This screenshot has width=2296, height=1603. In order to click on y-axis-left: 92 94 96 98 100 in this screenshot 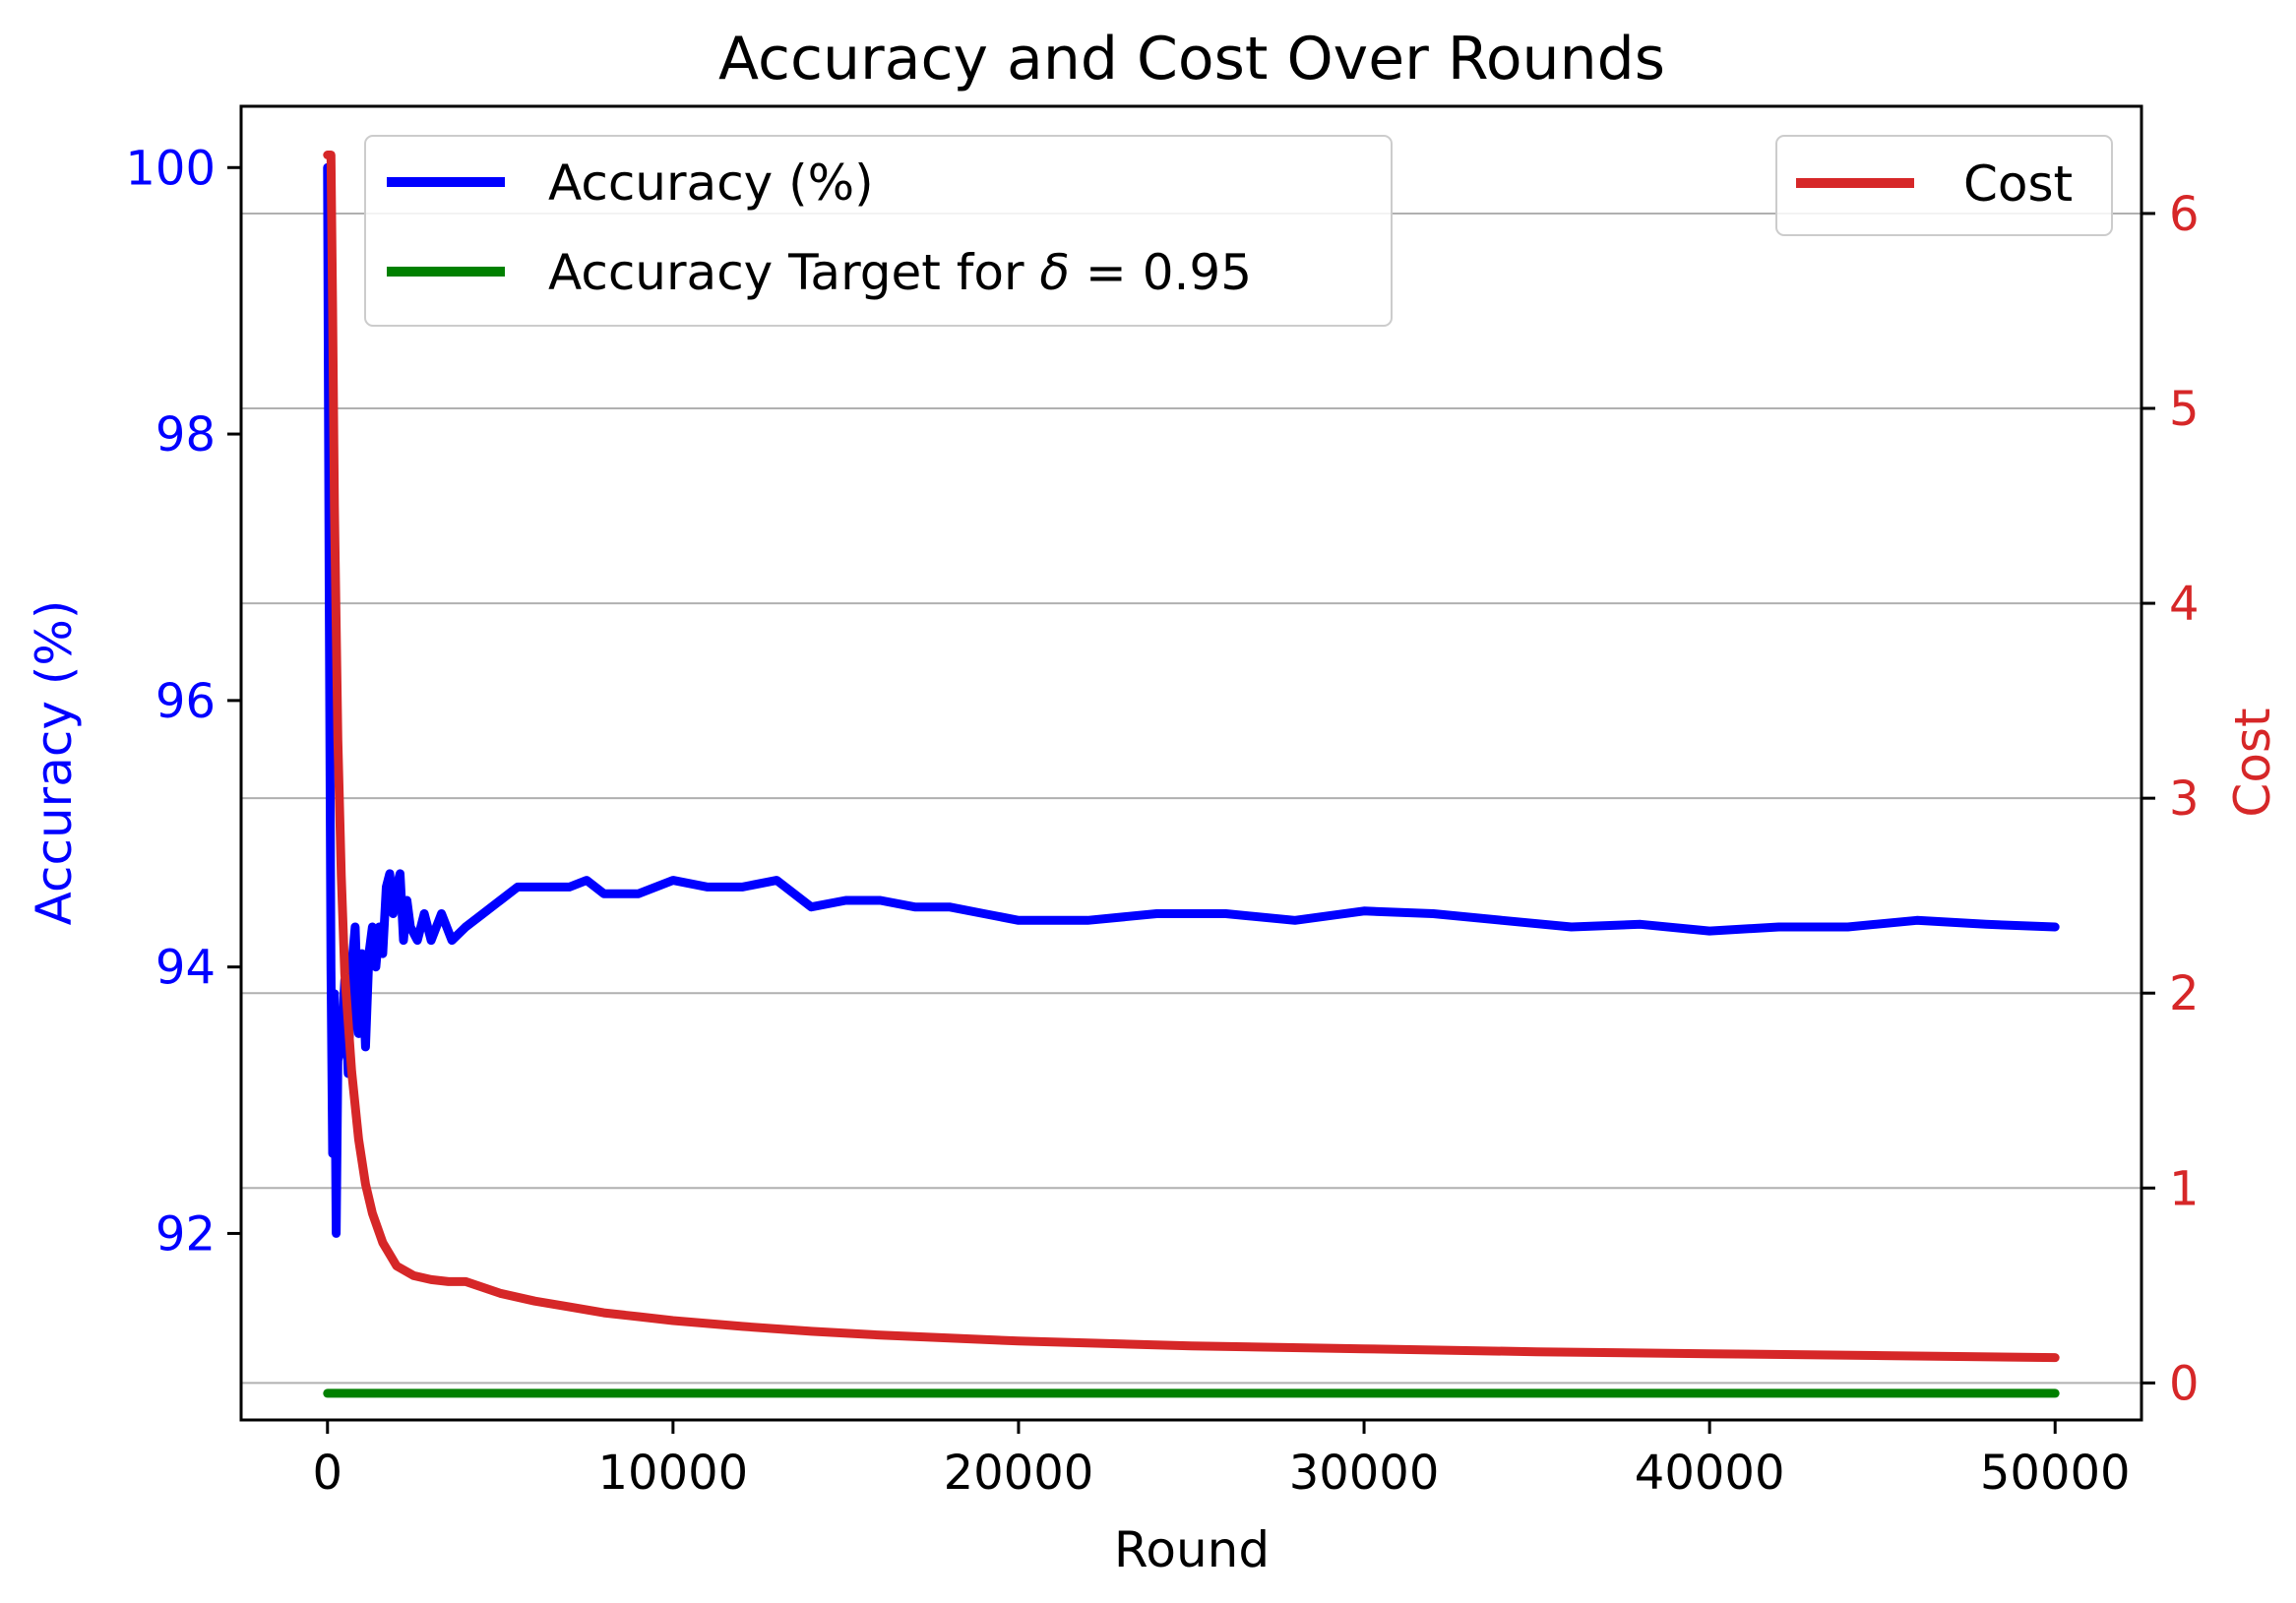, I will do `click(183, 701)`.